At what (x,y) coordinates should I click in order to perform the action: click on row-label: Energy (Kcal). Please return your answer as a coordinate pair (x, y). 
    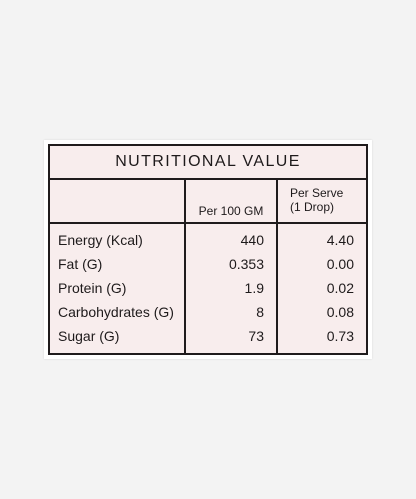
    Looking at the image, I should click on (100, 240).